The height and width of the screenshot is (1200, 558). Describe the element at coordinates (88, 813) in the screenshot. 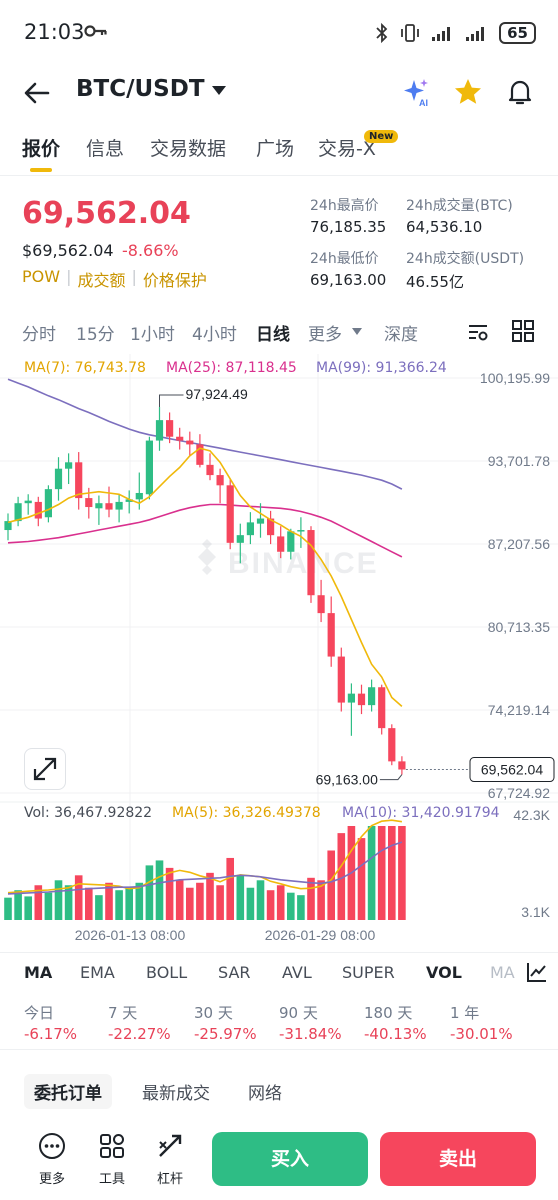

I see `vol-legend: Vol: 36,467.92822` at that location.